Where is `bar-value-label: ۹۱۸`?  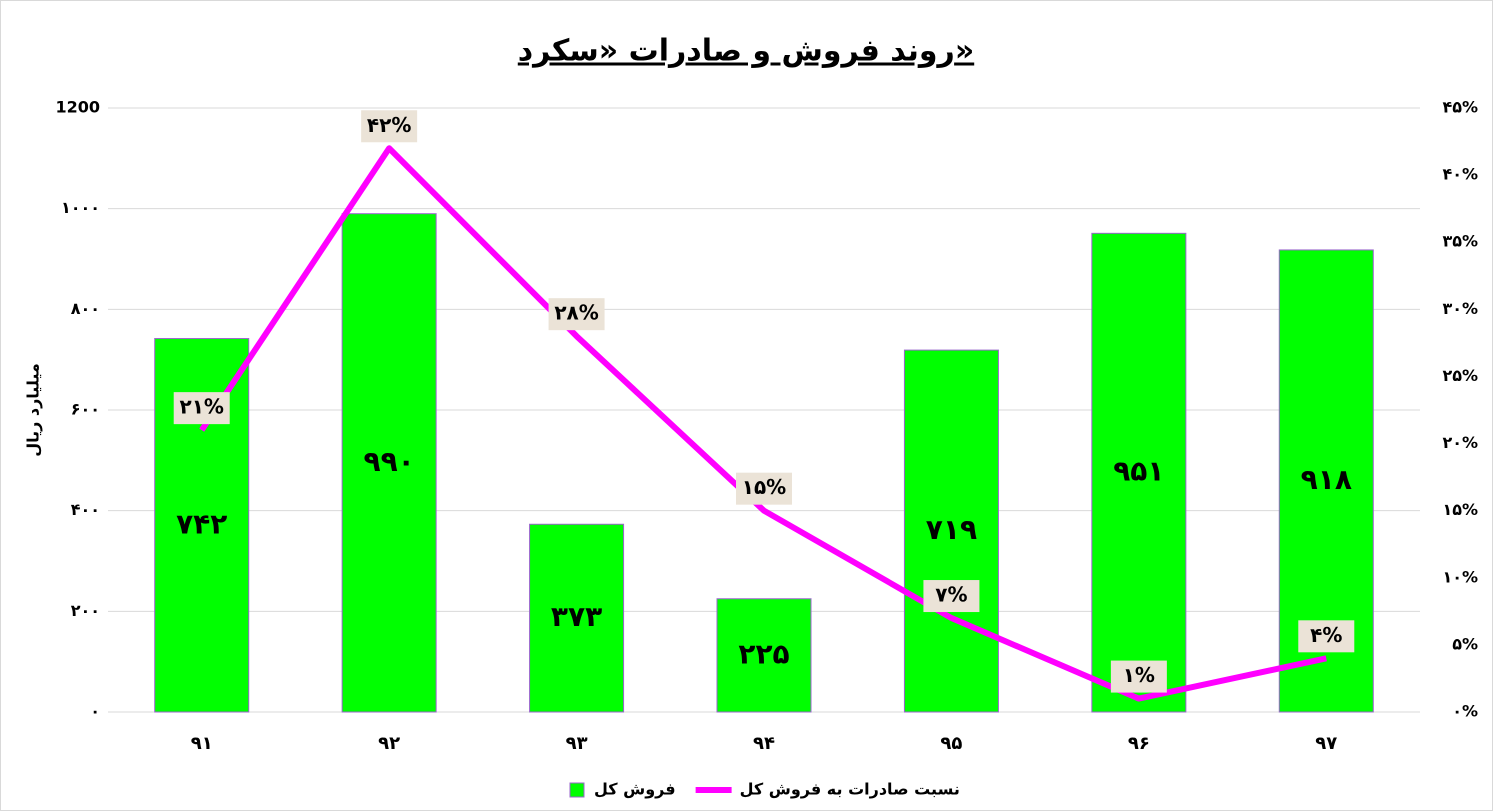 bar-value-label: ۹۱۸ is located at coordinates (1326, 479).